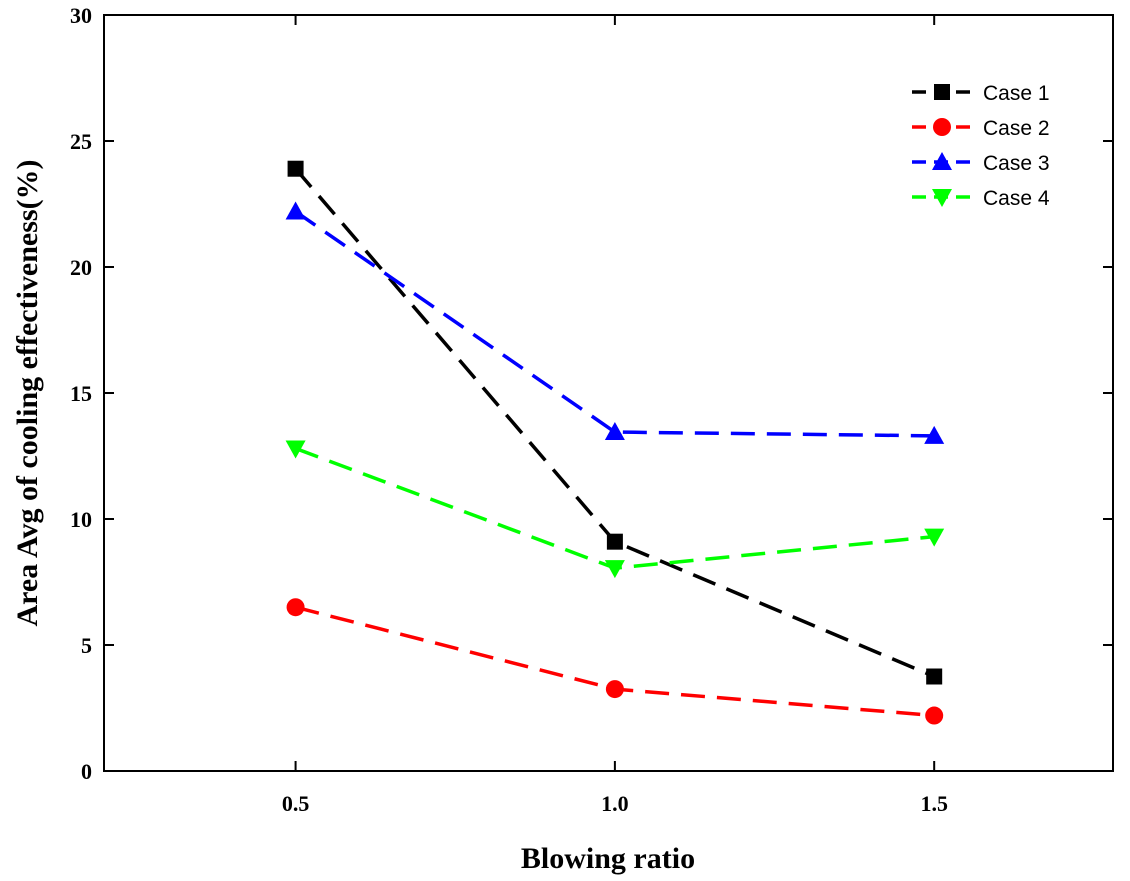  Describe the element at coordinates (615, 803) in the screenshot. I see `x-tick-label: 1.0` at that location.